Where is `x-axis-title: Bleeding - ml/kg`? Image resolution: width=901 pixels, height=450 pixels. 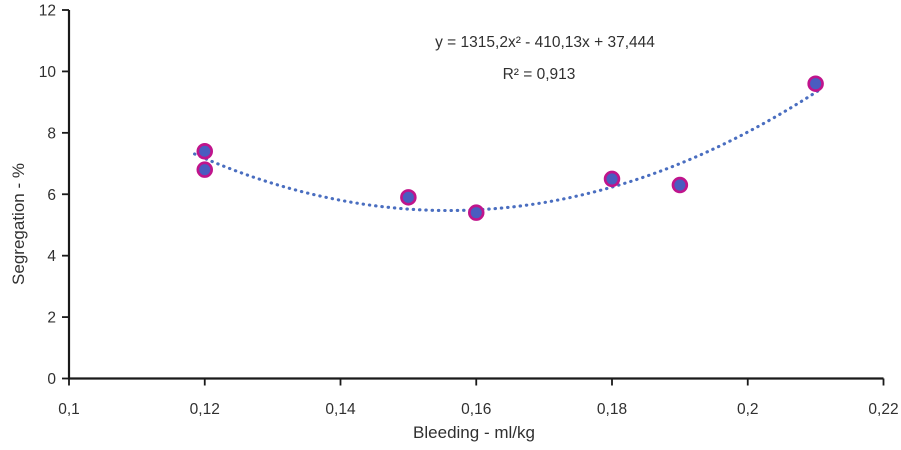
x-axis-title: Bleeding - ml/kg is located at coordinates (474, 432).